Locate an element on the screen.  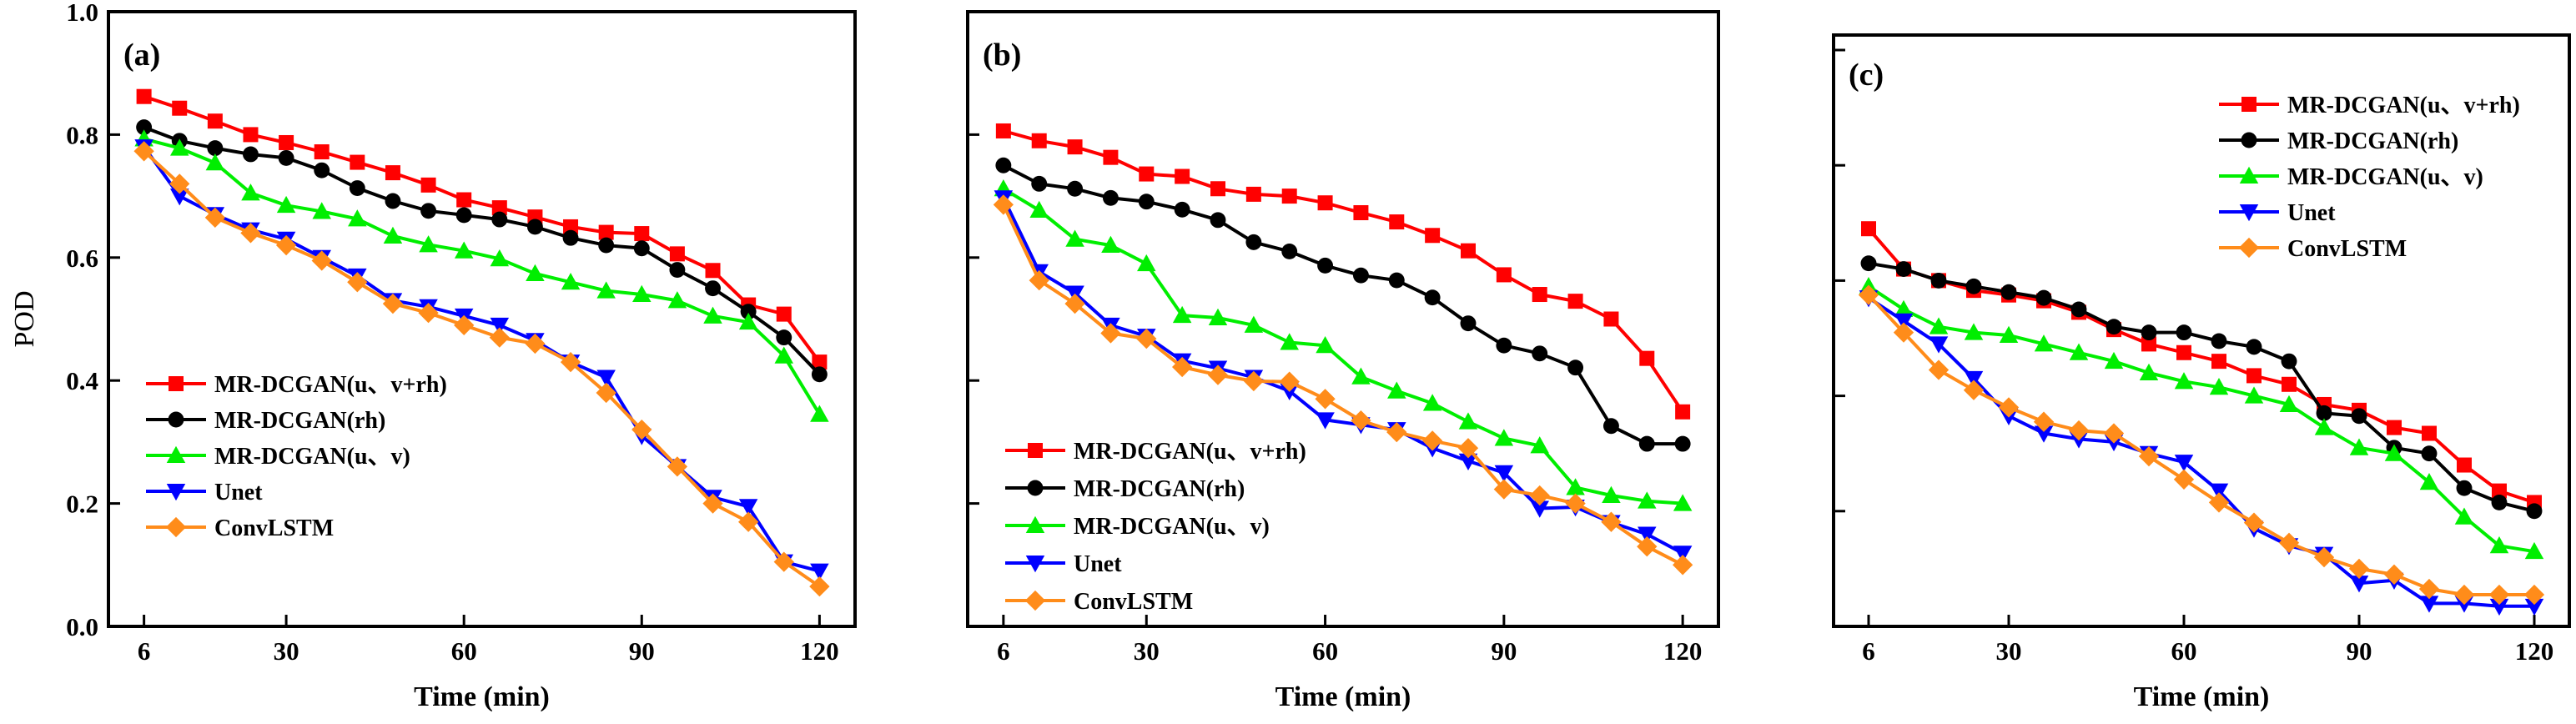
y-tick-label: 0.0 is located at coordinates (82, 626).